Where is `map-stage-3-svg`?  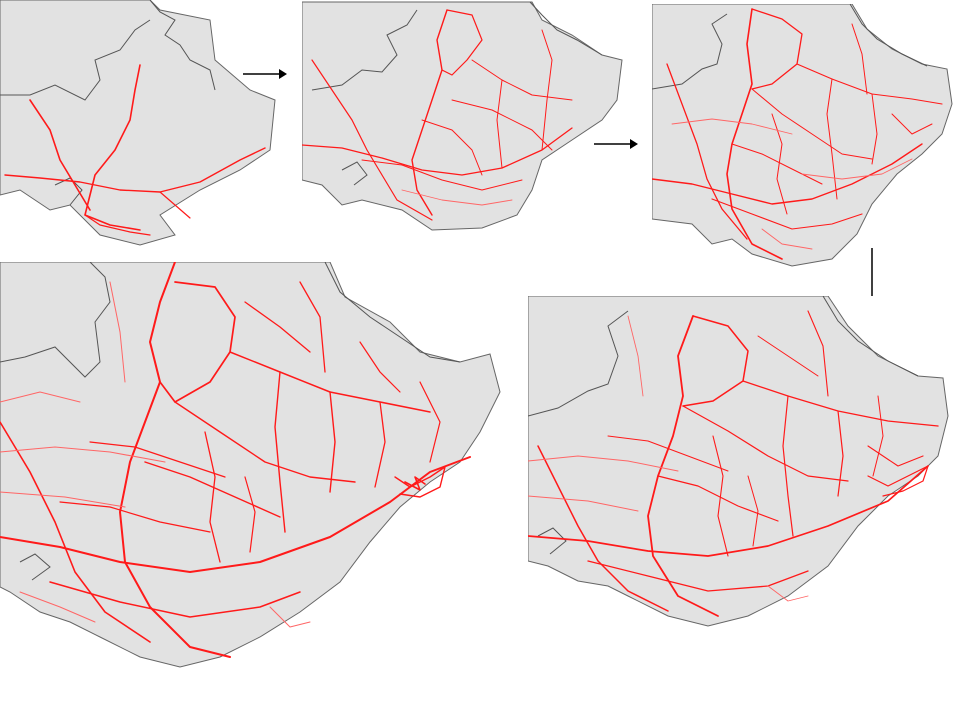
map-stage-3-svg is located at coordinates (802, 135).